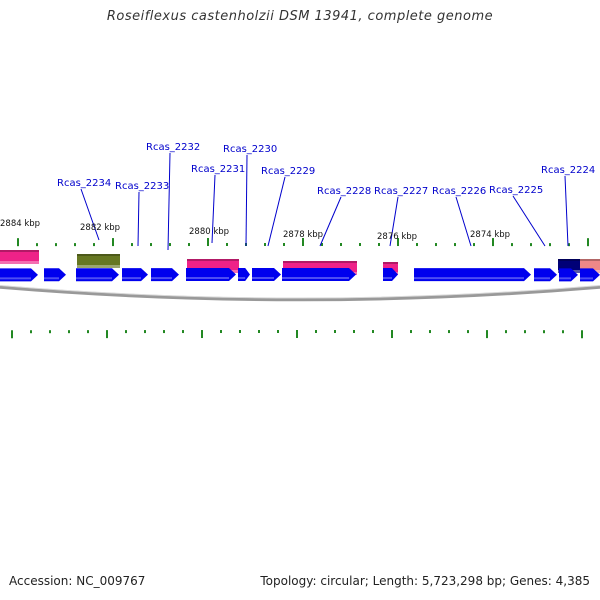 This screenshot has width=600, height=600. Describe the element at coordinates (173, 147) in the screenshot. I see `gene-label: Rcas_2232` at that location.